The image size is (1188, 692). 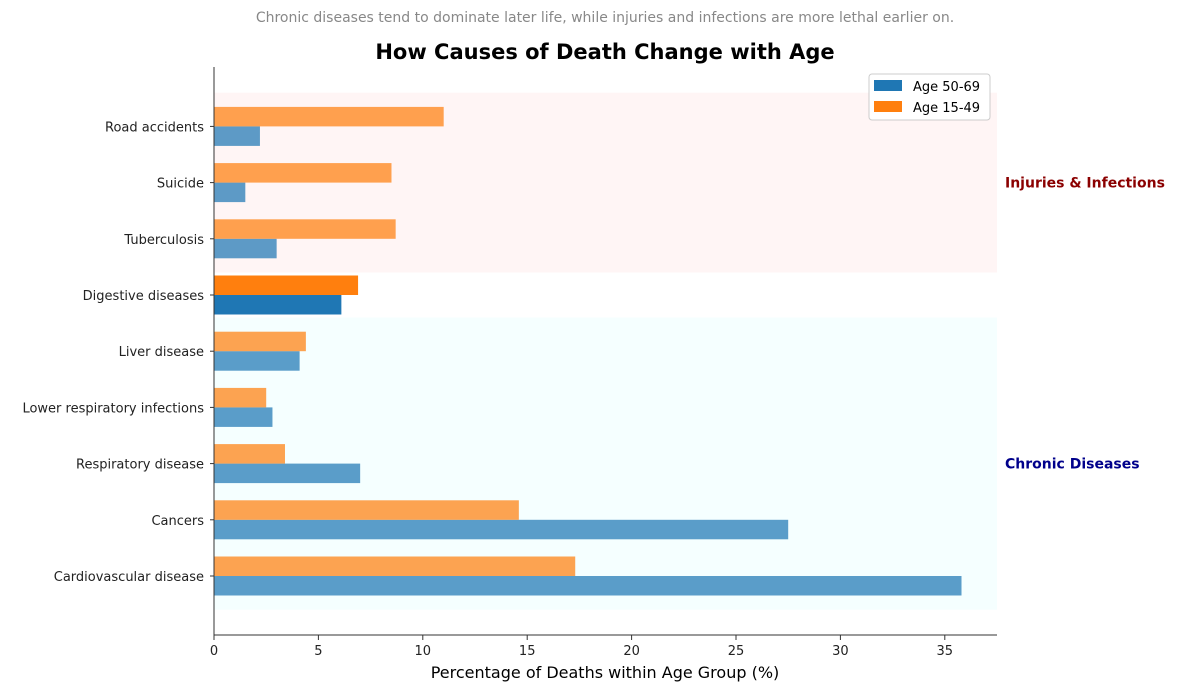 I want to click on x-tick-label-25: 25, so click(x=736, y=651).